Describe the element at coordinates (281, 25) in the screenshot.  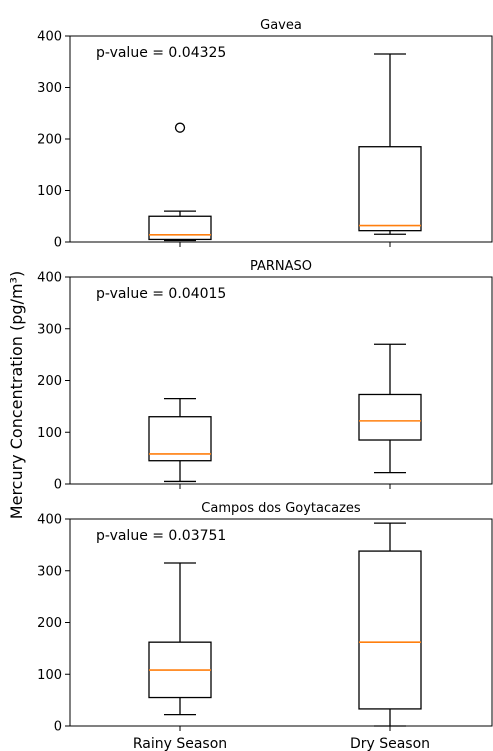
I see `panel-title: Gavea` at that location.